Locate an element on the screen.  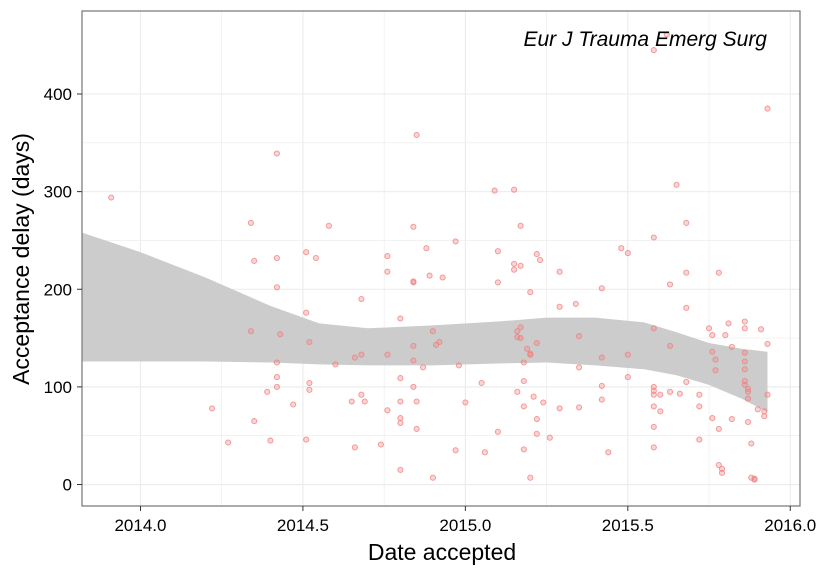
x-tick-label: 2015.0 is located at coordinates (465, 525).